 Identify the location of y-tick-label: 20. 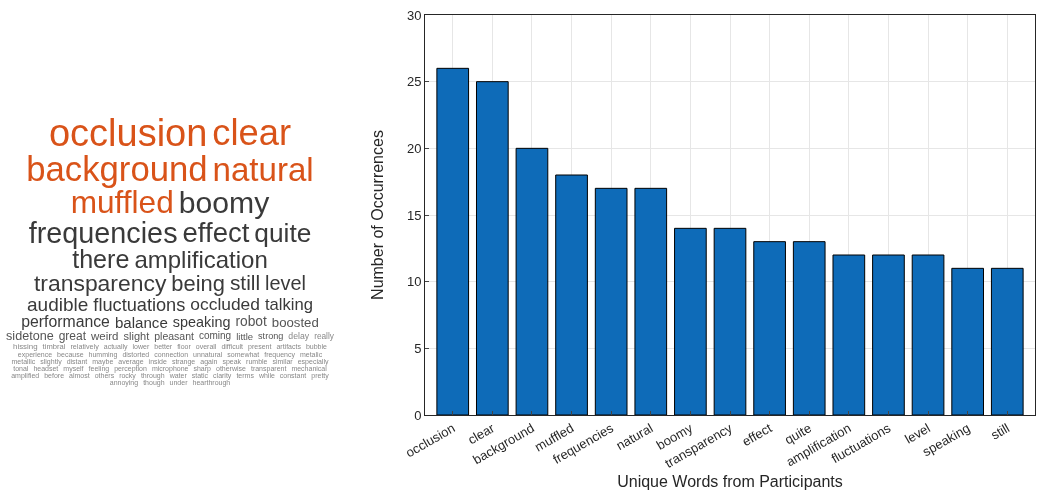
(414, 148).